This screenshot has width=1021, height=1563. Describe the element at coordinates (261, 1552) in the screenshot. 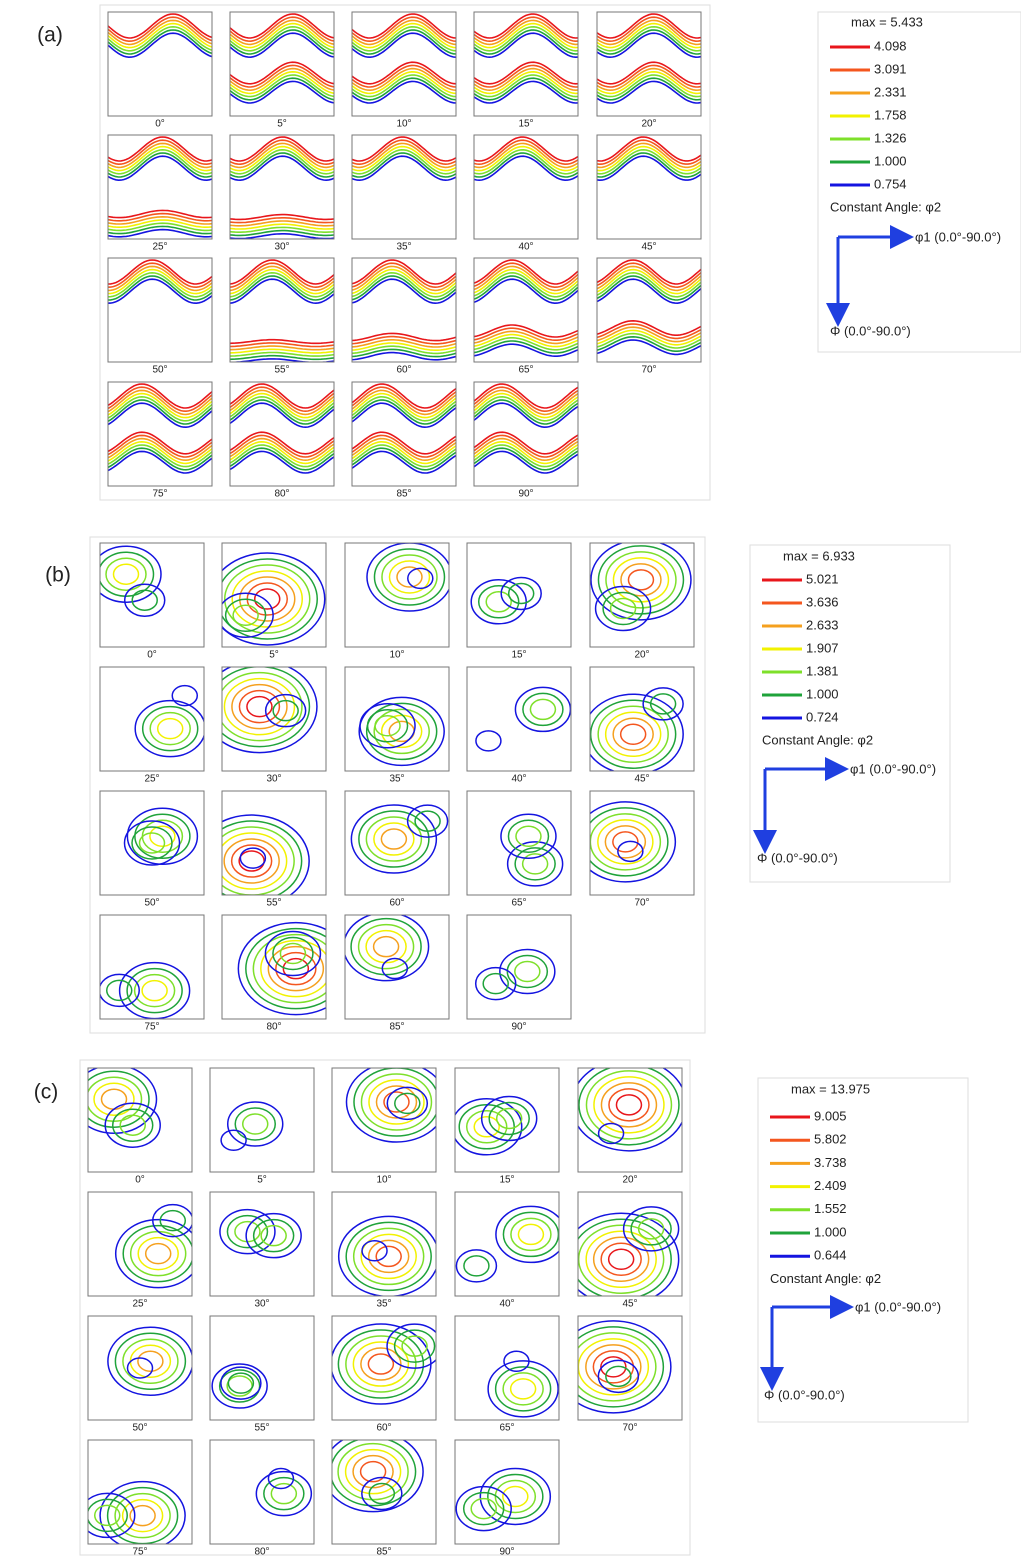

I see `section-label: 80°` at that location.